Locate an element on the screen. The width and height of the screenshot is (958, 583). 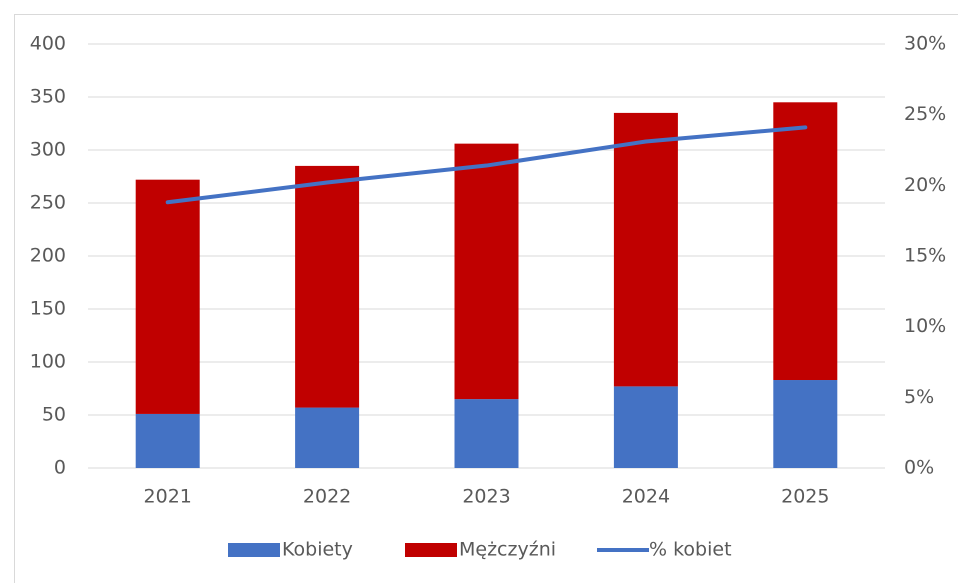
y2-tick-label: 20% is located at coordinates (925, 185).